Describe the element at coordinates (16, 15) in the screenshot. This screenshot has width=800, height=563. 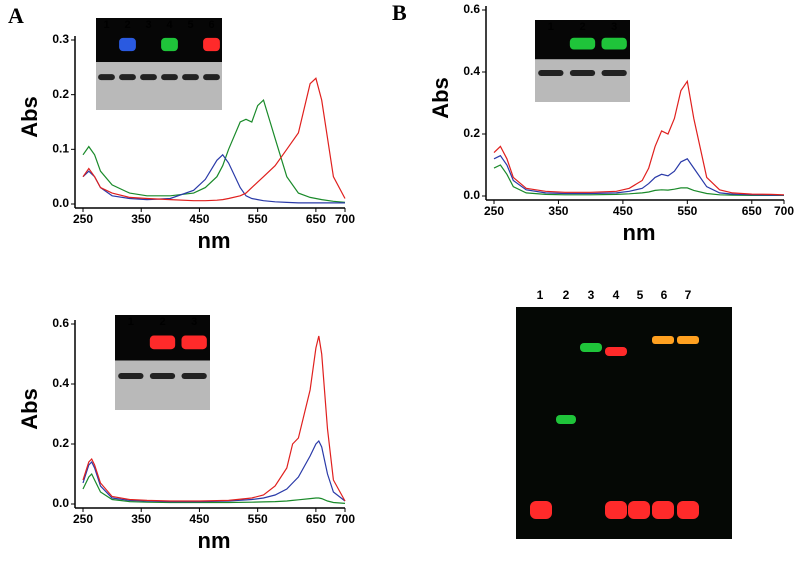
I see `panel-label: A` at that location.